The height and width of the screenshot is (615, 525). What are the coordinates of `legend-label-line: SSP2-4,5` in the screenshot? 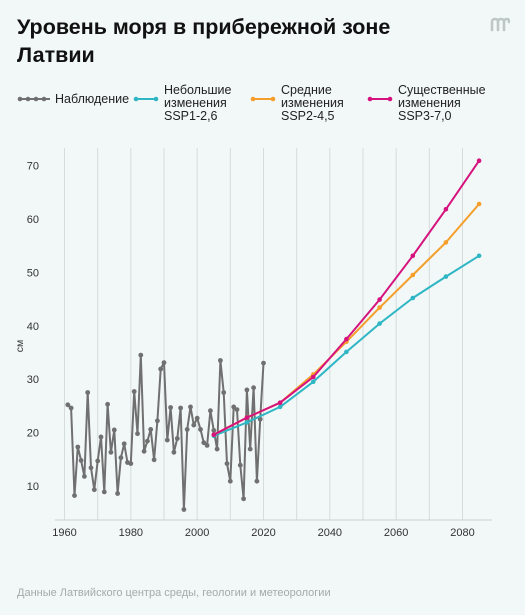 It's located at (308, 116).